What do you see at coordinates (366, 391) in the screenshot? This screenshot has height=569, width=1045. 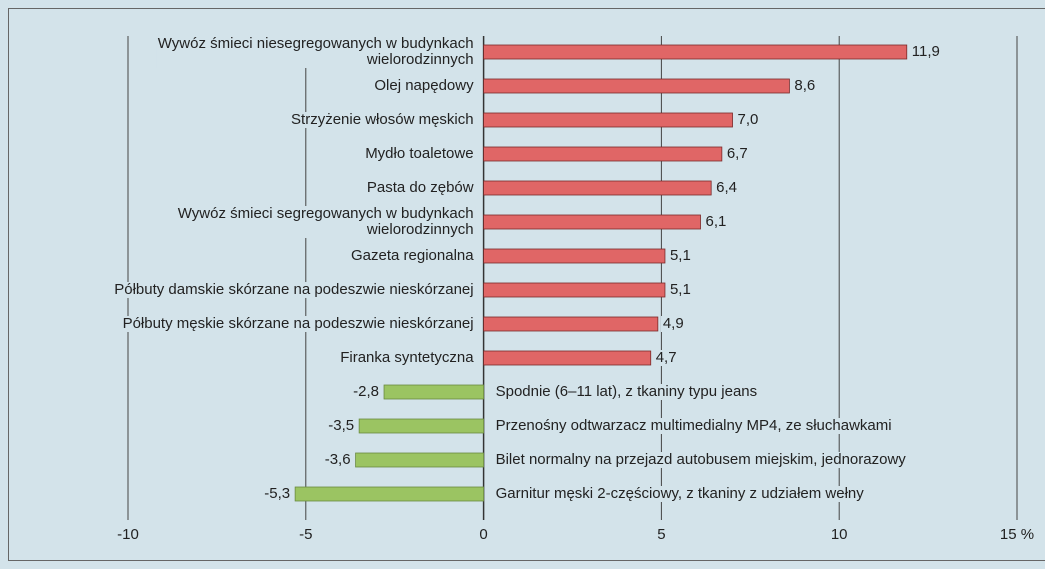 I see `value-label: -2,8` at bounding box center [366, 391].